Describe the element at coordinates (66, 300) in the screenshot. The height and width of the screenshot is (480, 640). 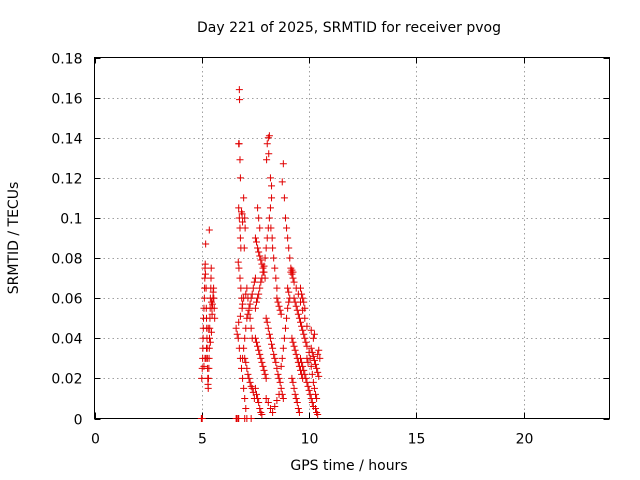
I see `y-tick-label: 0.06` at that location.